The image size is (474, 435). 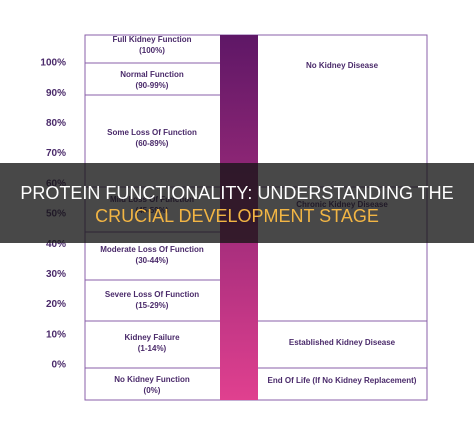 I want to click on stage-label: End Of Life (If No Kidney Replacement), so click(x=342, y=380).